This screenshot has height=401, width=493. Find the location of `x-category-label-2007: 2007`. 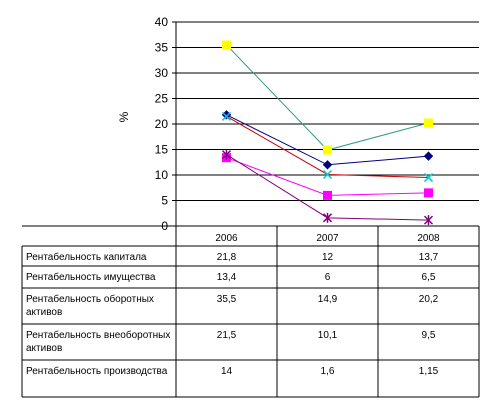

x-category-label-2007: 2007 is located at coordinates (327, 238).